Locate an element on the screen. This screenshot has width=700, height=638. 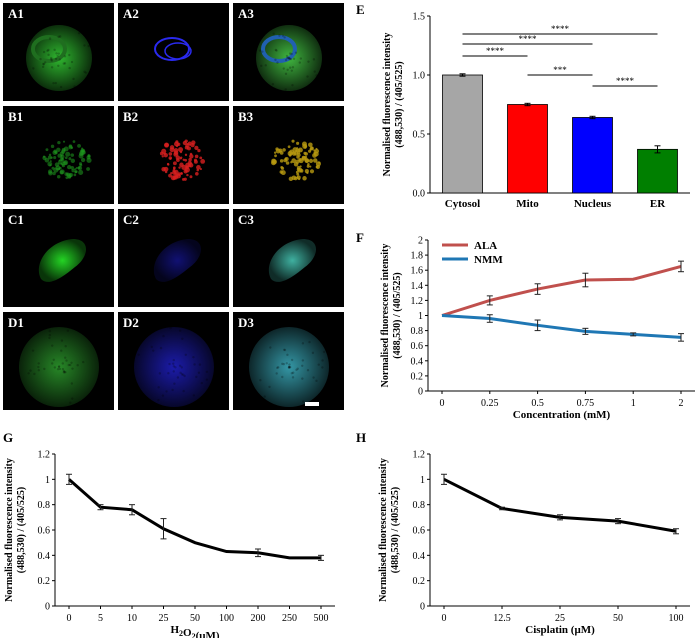
panel-letter-h: H is located at coordinates (361, 437).